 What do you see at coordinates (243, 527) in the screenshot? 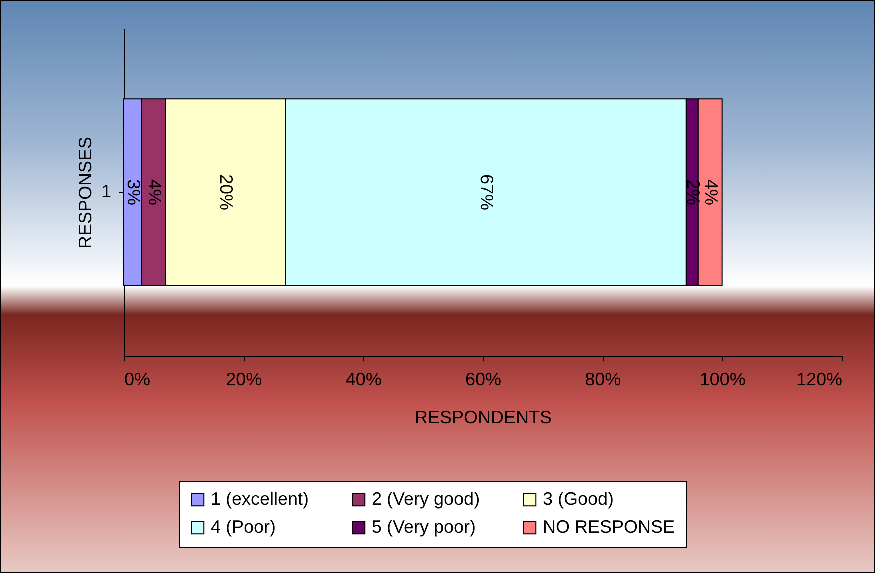
I see `legend-label: 4 (Poor)` at bounding box center [243, 527].